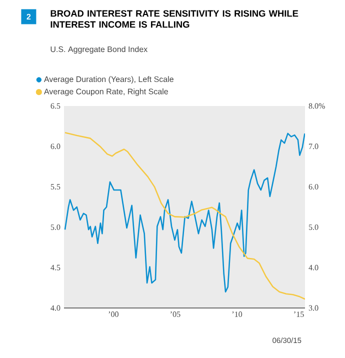 Image resolution: width=345 pixels, height=358 pixels. What do you see at coordinates (313, 227) in the screenshot?
I see `y2-tick-label: 5.0` at bounding box center [313, 227].